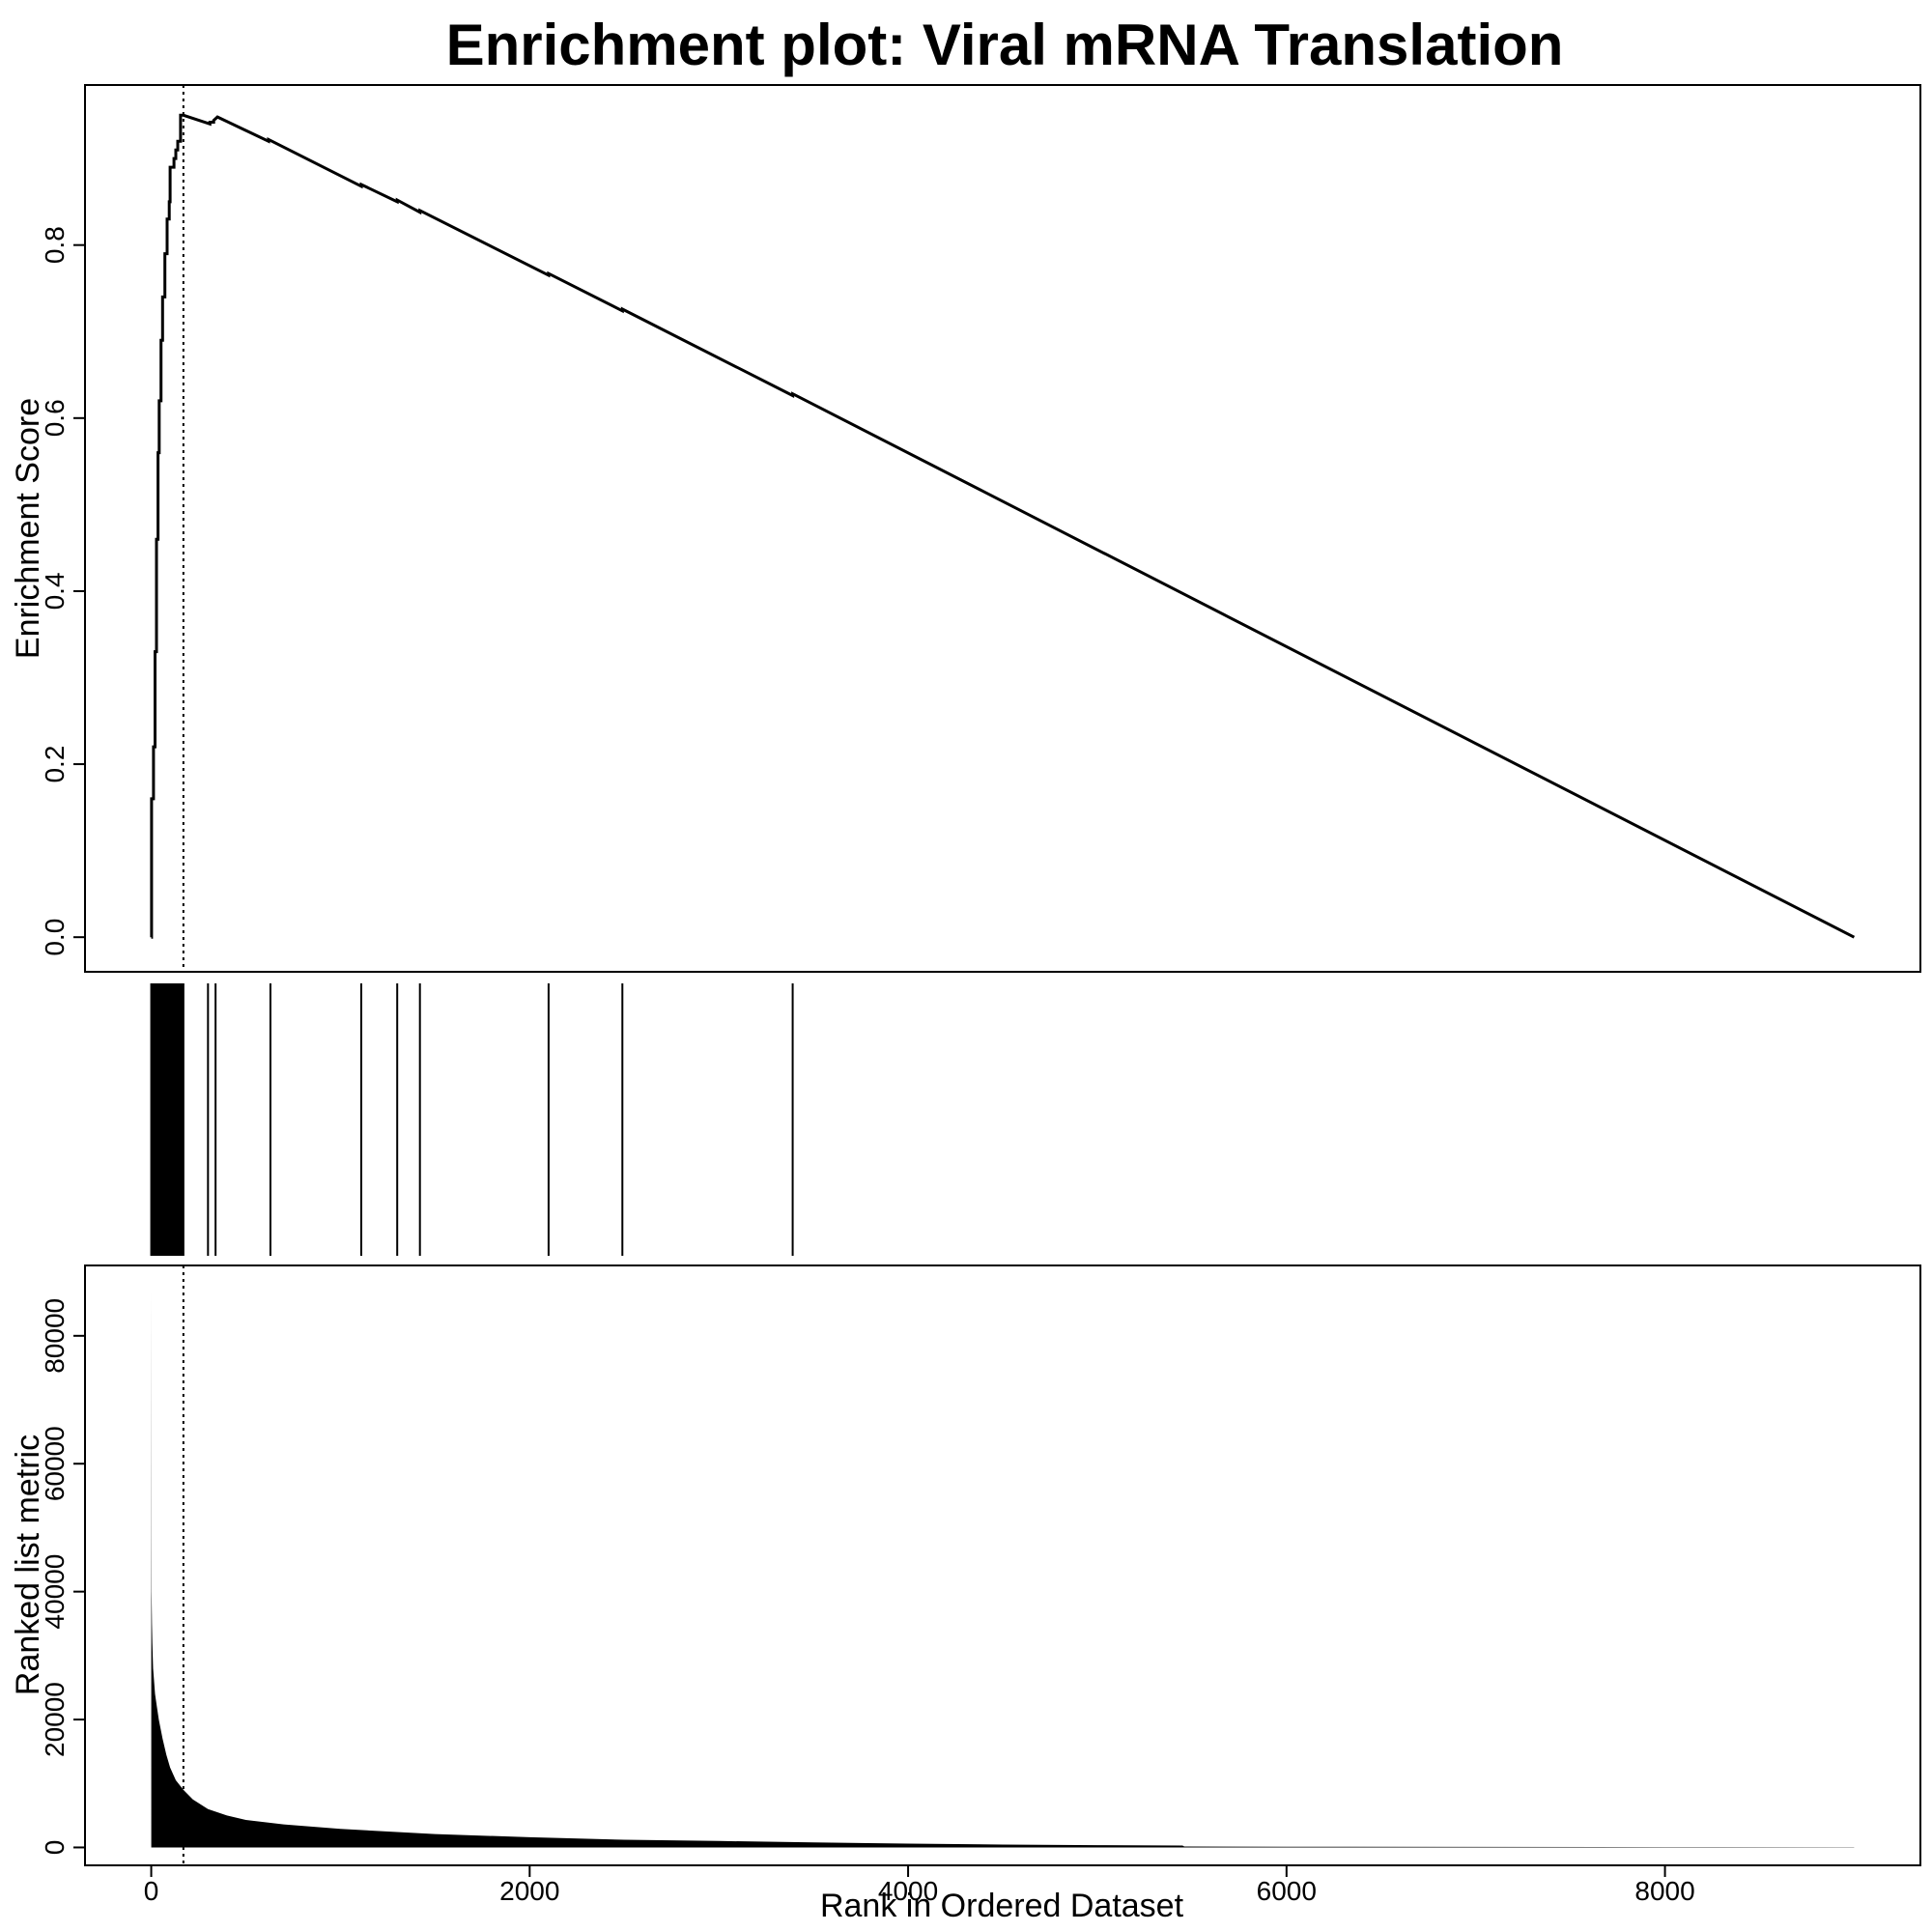  I want to click on x-tick-label: 4000, so click(908, 1891).